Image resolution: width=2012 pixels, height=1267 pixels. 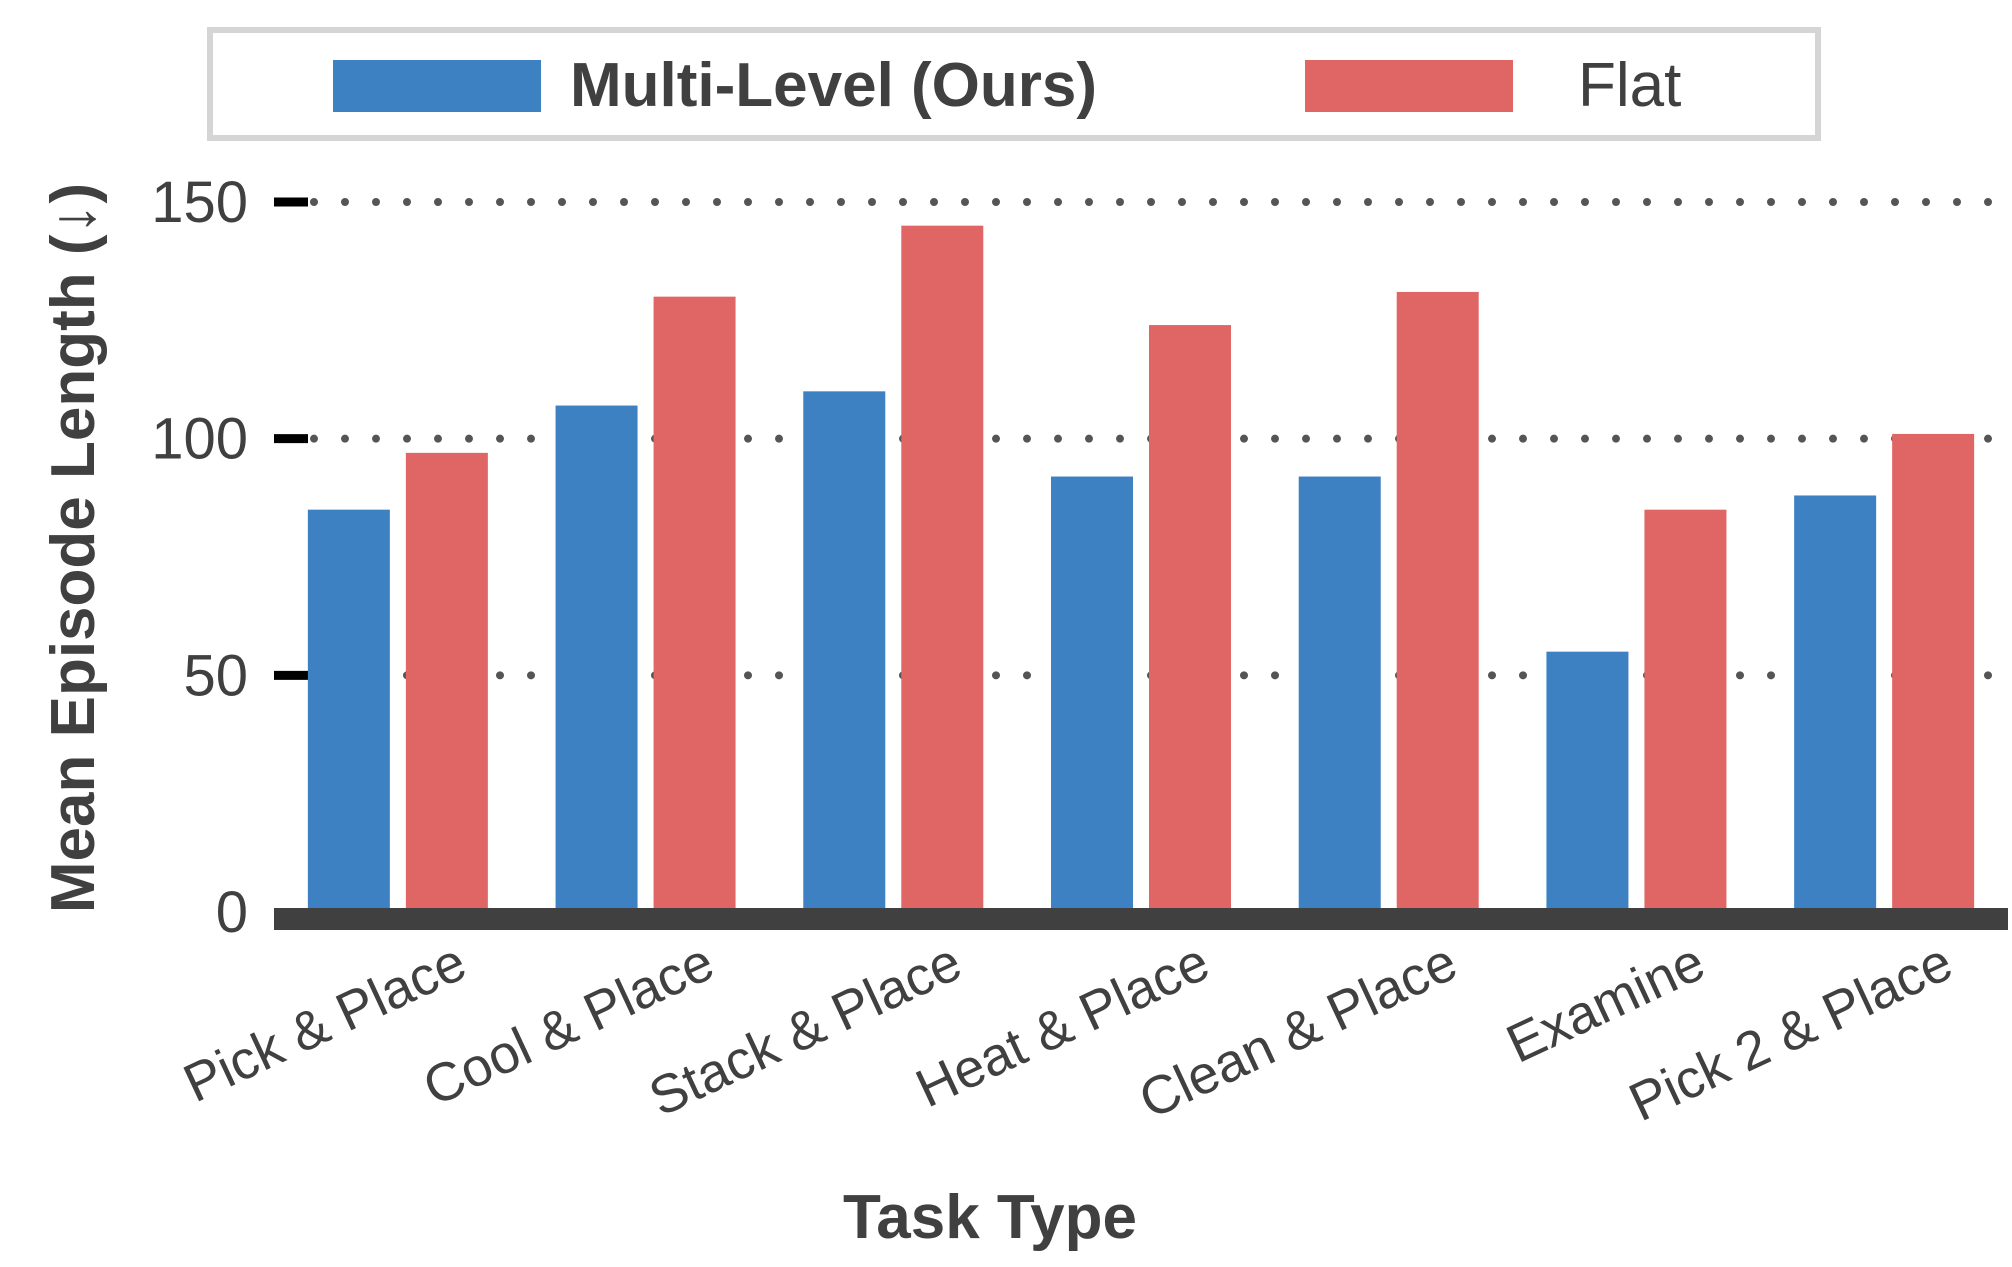 I want to click on legend-swatch-multi-level, so click(x=437, y=86).